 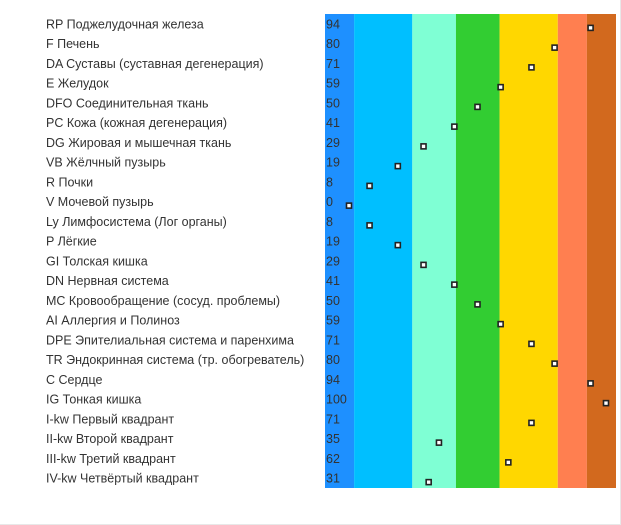 What do you see at coordinates (163, 301) in the screenshot?
I see `row-label: MC Кровообращение (сосуд. проблемы)` at bounding box center [163, 301].